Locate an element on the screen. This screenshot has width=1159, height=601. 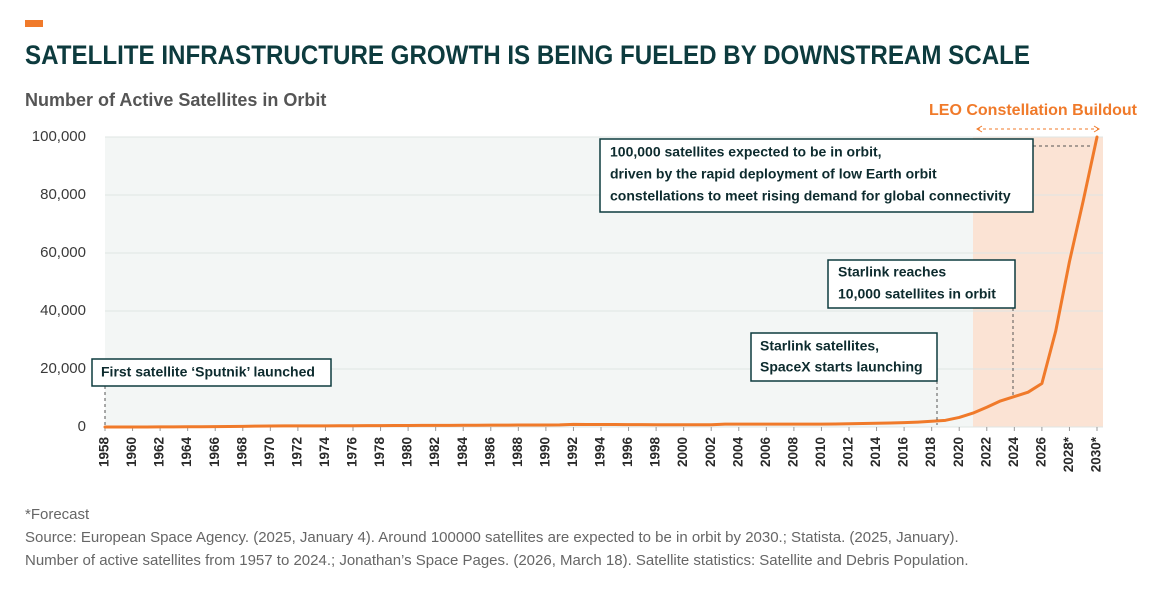
x-tick-label: 2020 is located at coordinates (958, 452).